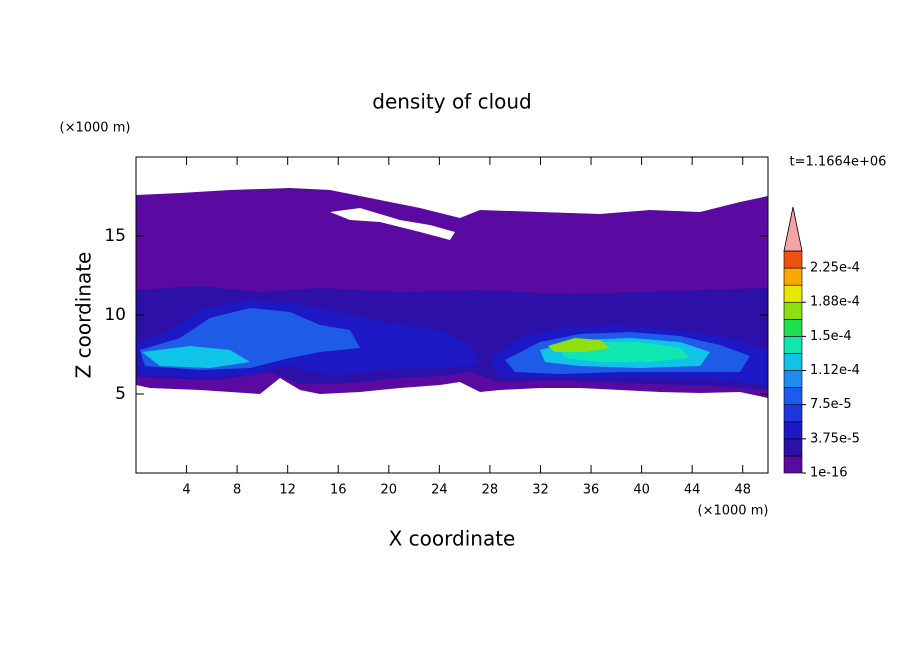 Image resolution: width=904 pixels, height=658 pixels. What do you see at coordinates (835, 370) in the screenshot?
I see `colorbar-tick-label: 1.12e-4` at bounding box center [835, 370].